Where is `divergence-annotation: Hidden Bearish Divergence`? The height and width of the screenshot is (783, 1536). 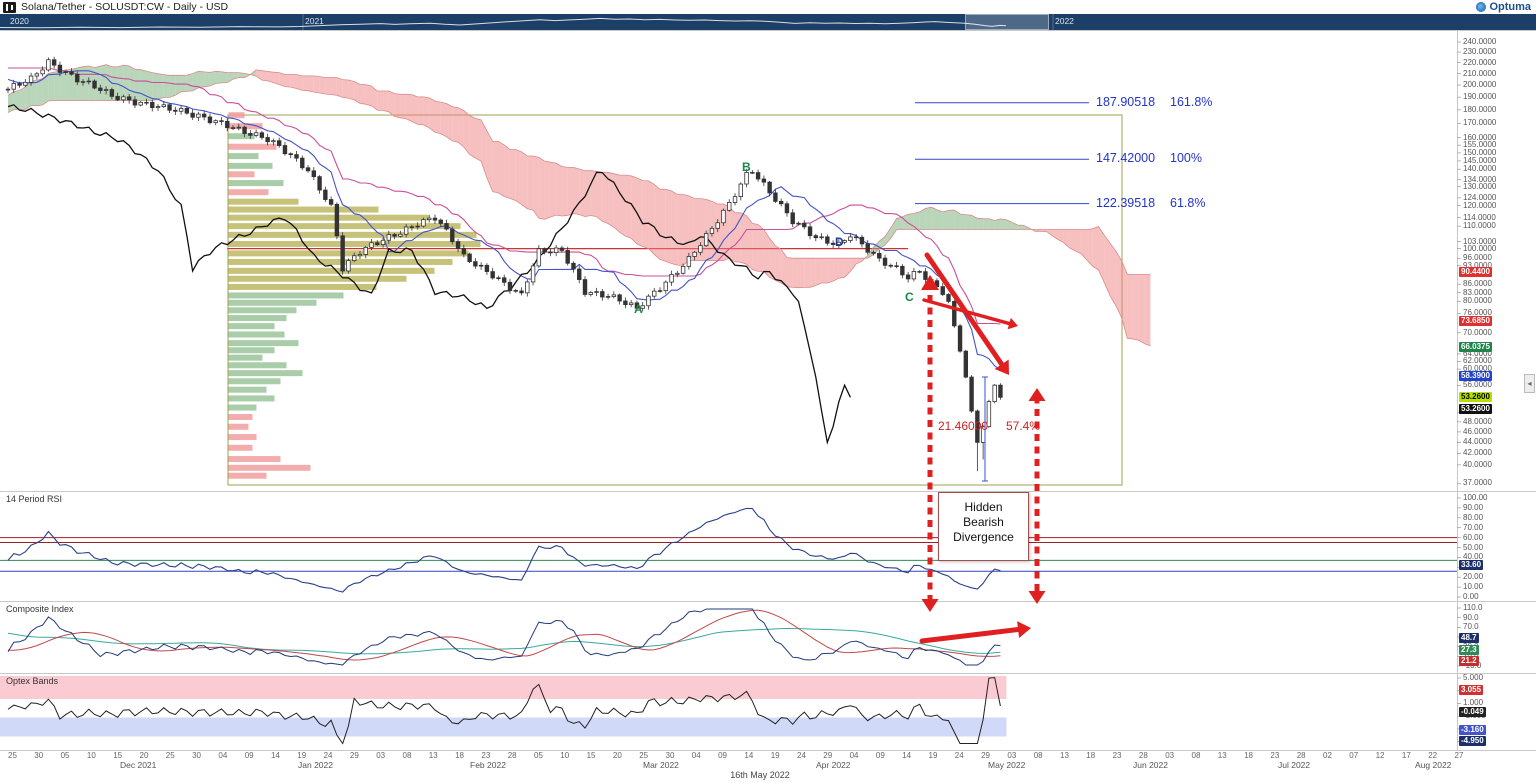 divergence-annotation: Hidden Bearish Divergence is located at coordinates (983, 526).